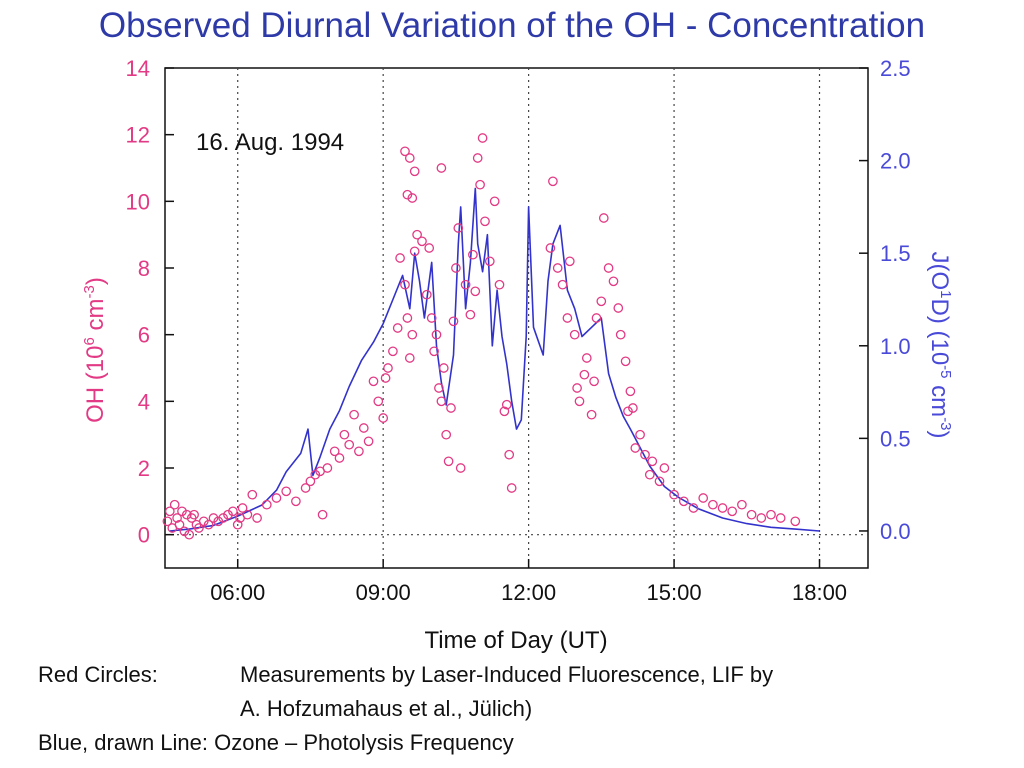 This screenshot has height=768, width=1024. Describe the element at coordinates (95, 350) in the screenshot. I see `left-axis-title: OH (106 cm-3)` at that location.